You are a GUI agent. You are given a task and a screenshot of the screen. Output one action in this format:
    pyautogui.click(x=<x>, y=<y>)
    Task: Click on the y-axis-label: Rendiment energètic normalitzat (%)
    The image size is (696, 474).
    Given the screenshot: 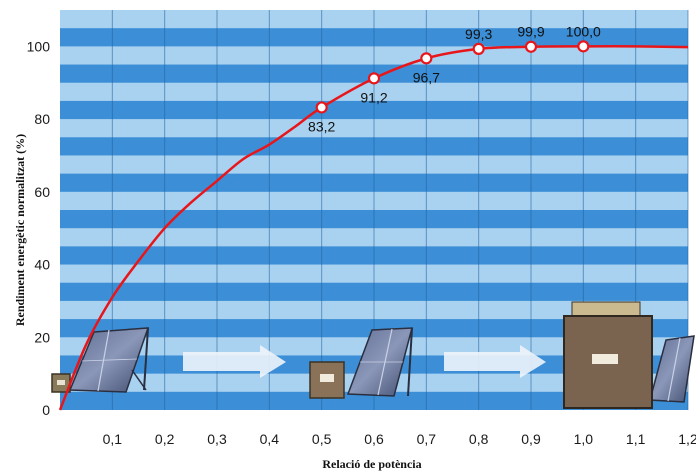 What is the action you would take?
    pyautogui.click(x=20, y=230)
    